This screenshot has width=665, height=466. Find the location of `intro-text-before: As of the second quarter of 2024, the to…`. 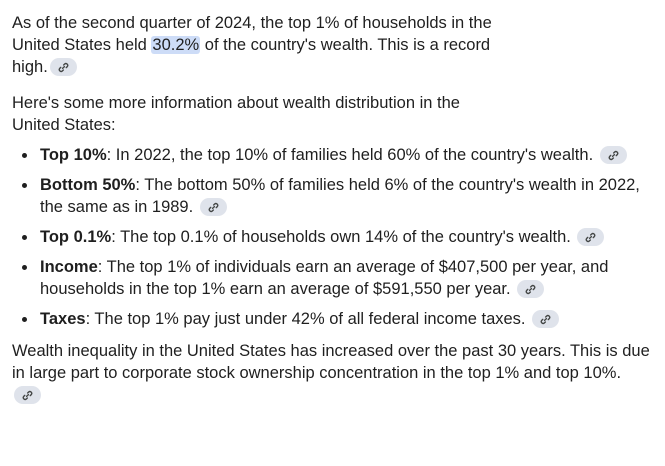

intro-text-before: As of the second quarter of 2024, the to… is located at coordinates (252, 34).